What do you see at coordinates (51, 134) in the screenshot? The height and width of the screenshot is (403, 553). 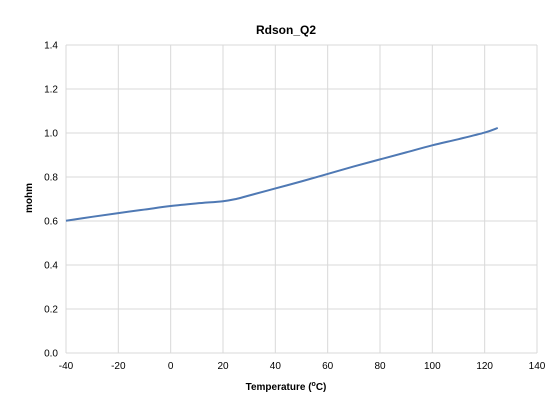 I see `y-tick-label: 1.0` at bounding box center [51, 134].